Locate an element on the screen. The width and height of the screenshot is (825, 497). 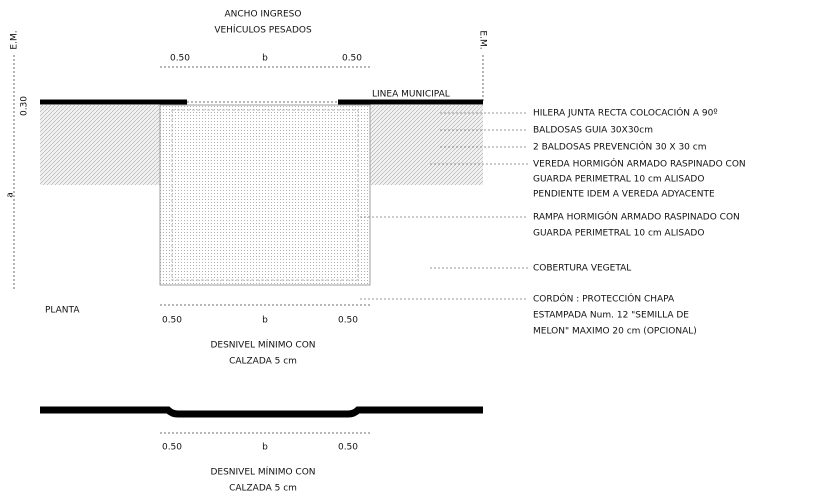
dim-label: a is located at coordinates (11, 195).